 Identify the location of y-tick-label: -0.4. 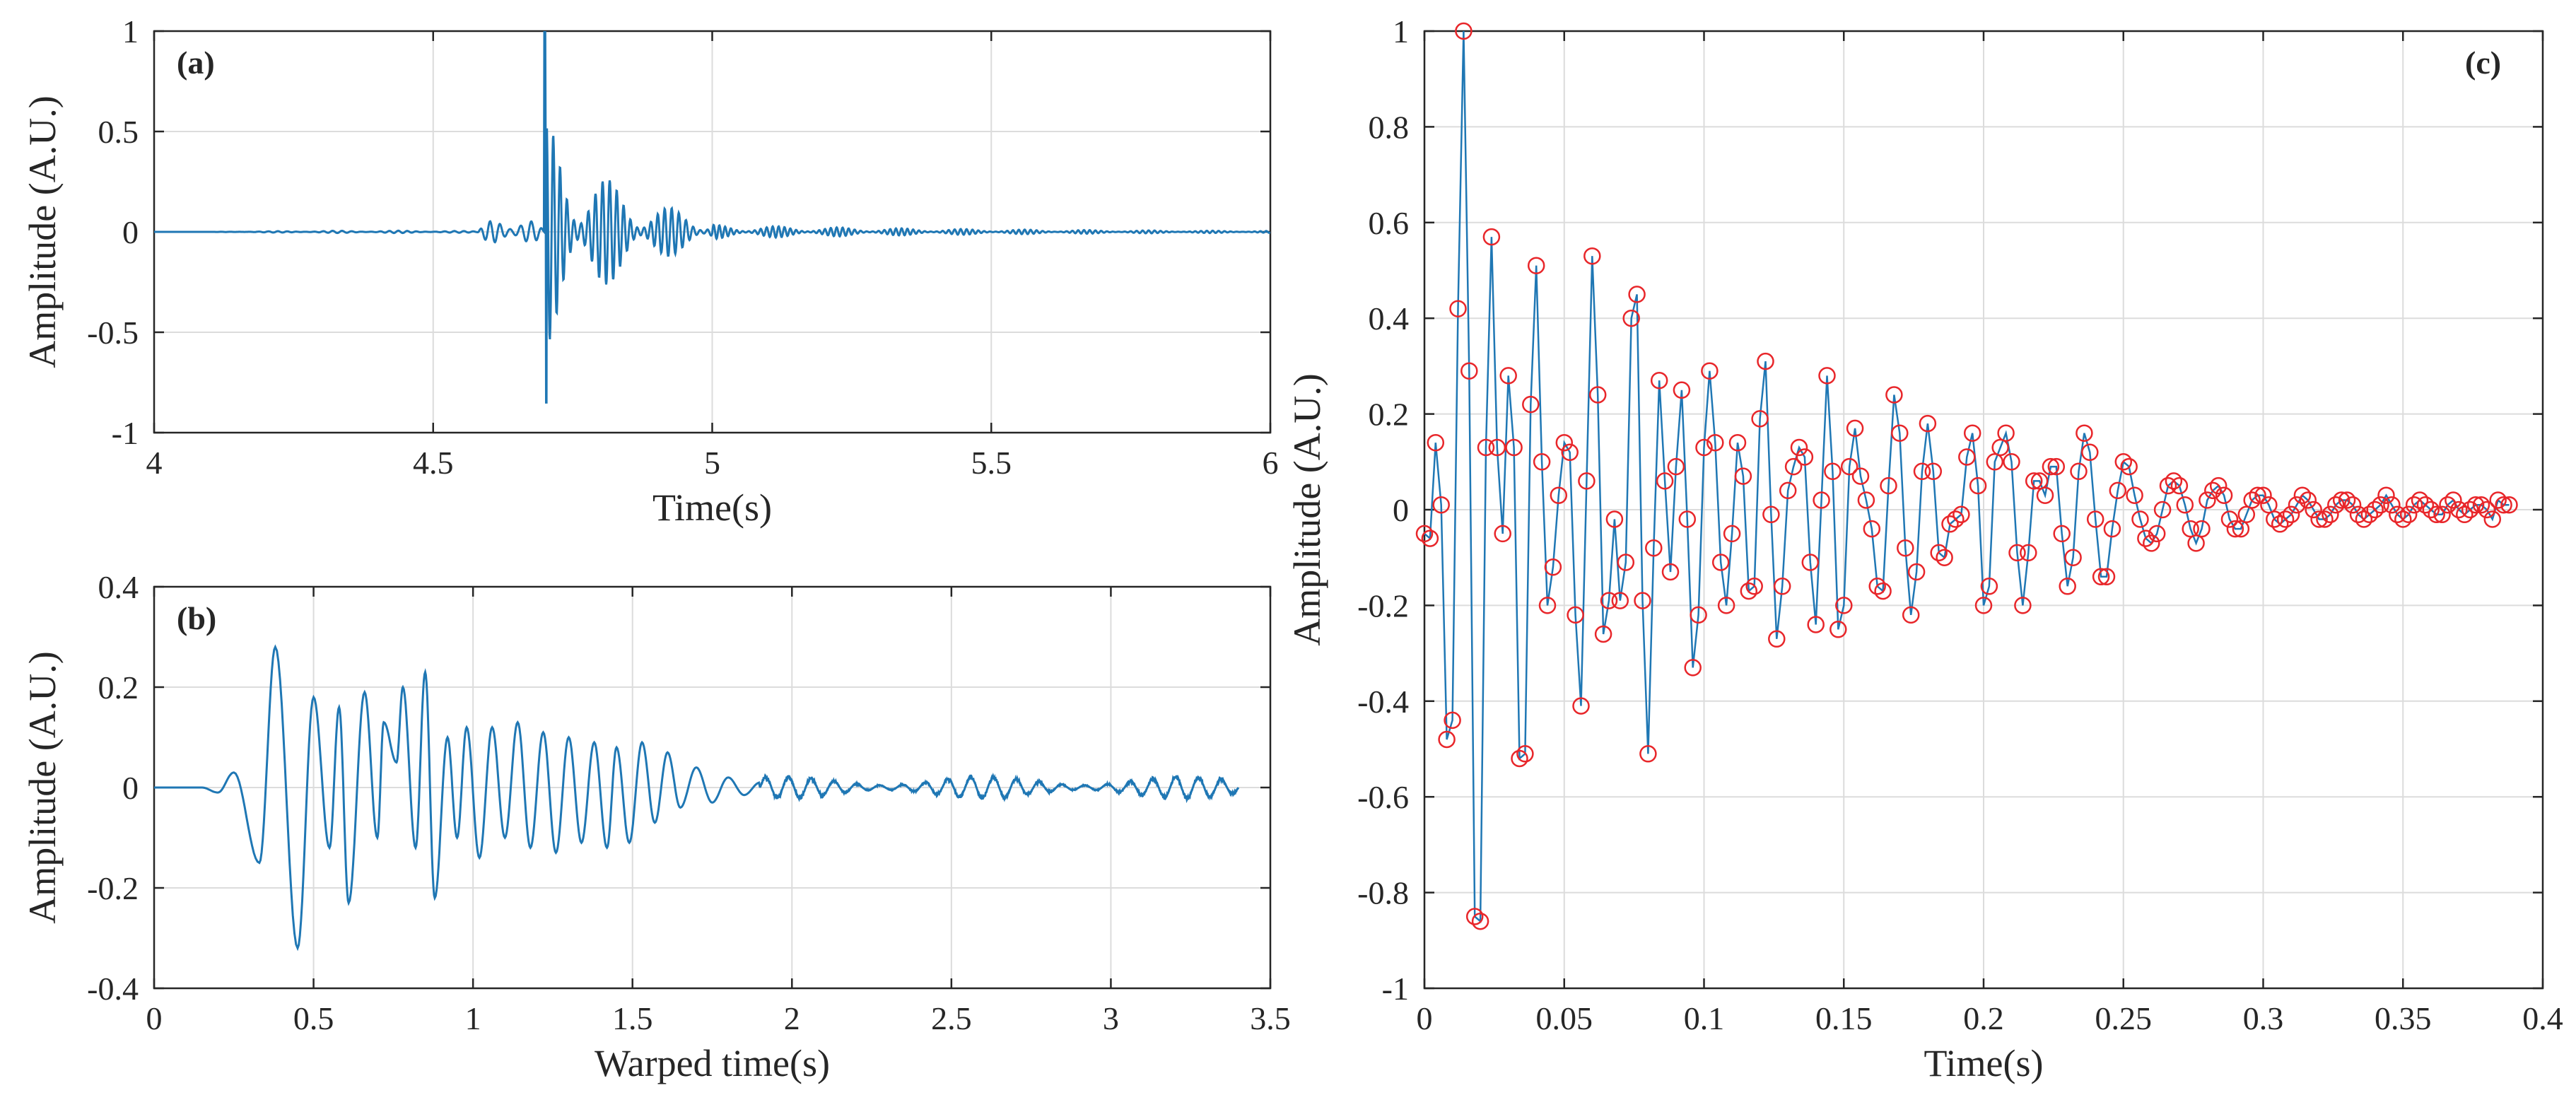
(113, 989).